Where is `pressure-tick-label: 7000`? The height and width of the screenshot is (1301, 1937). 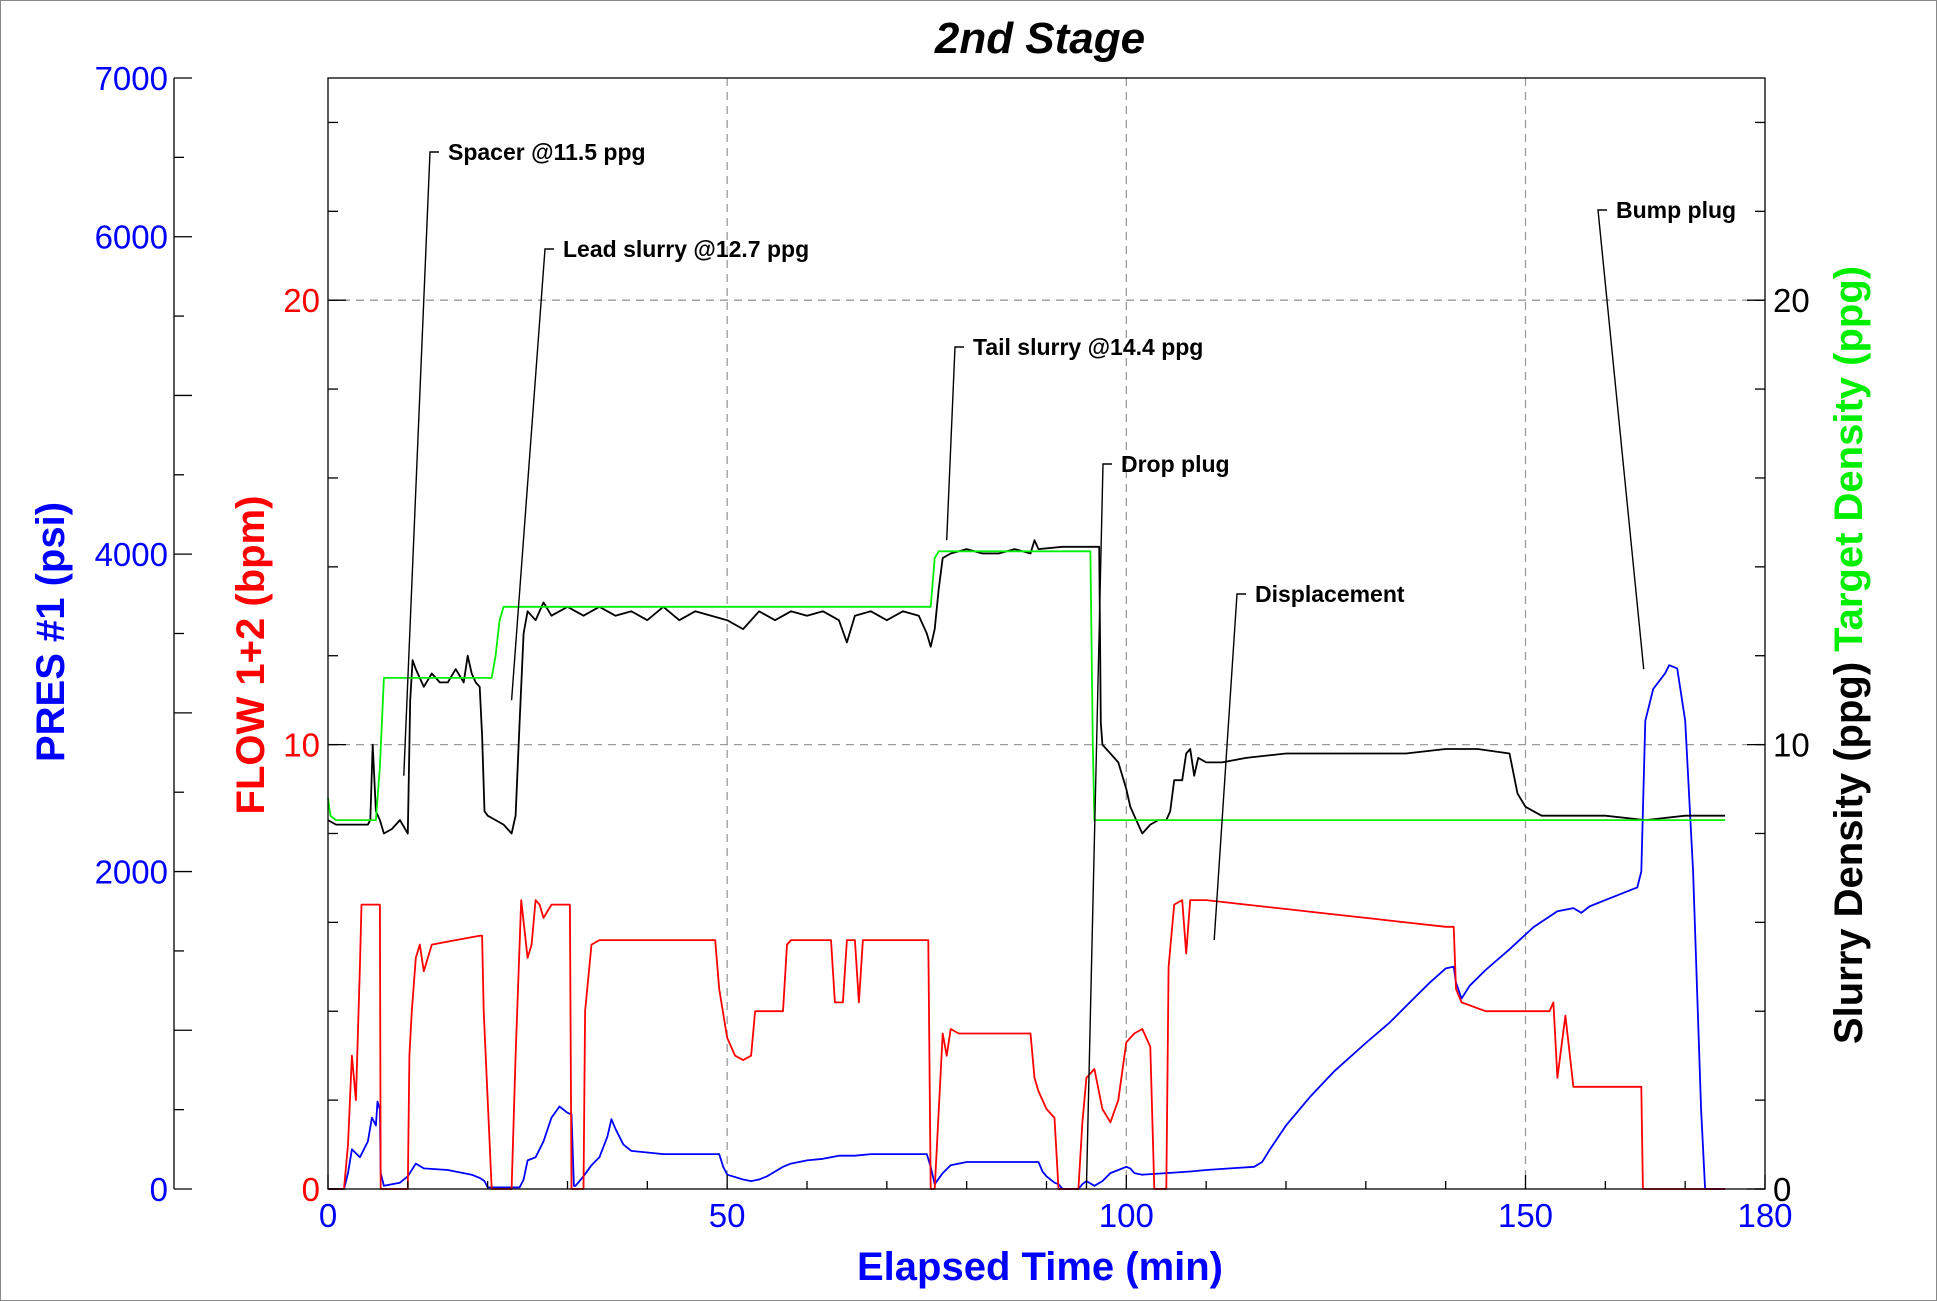 pressure-tick-label: 7000 is located at coordinates (131, 78).